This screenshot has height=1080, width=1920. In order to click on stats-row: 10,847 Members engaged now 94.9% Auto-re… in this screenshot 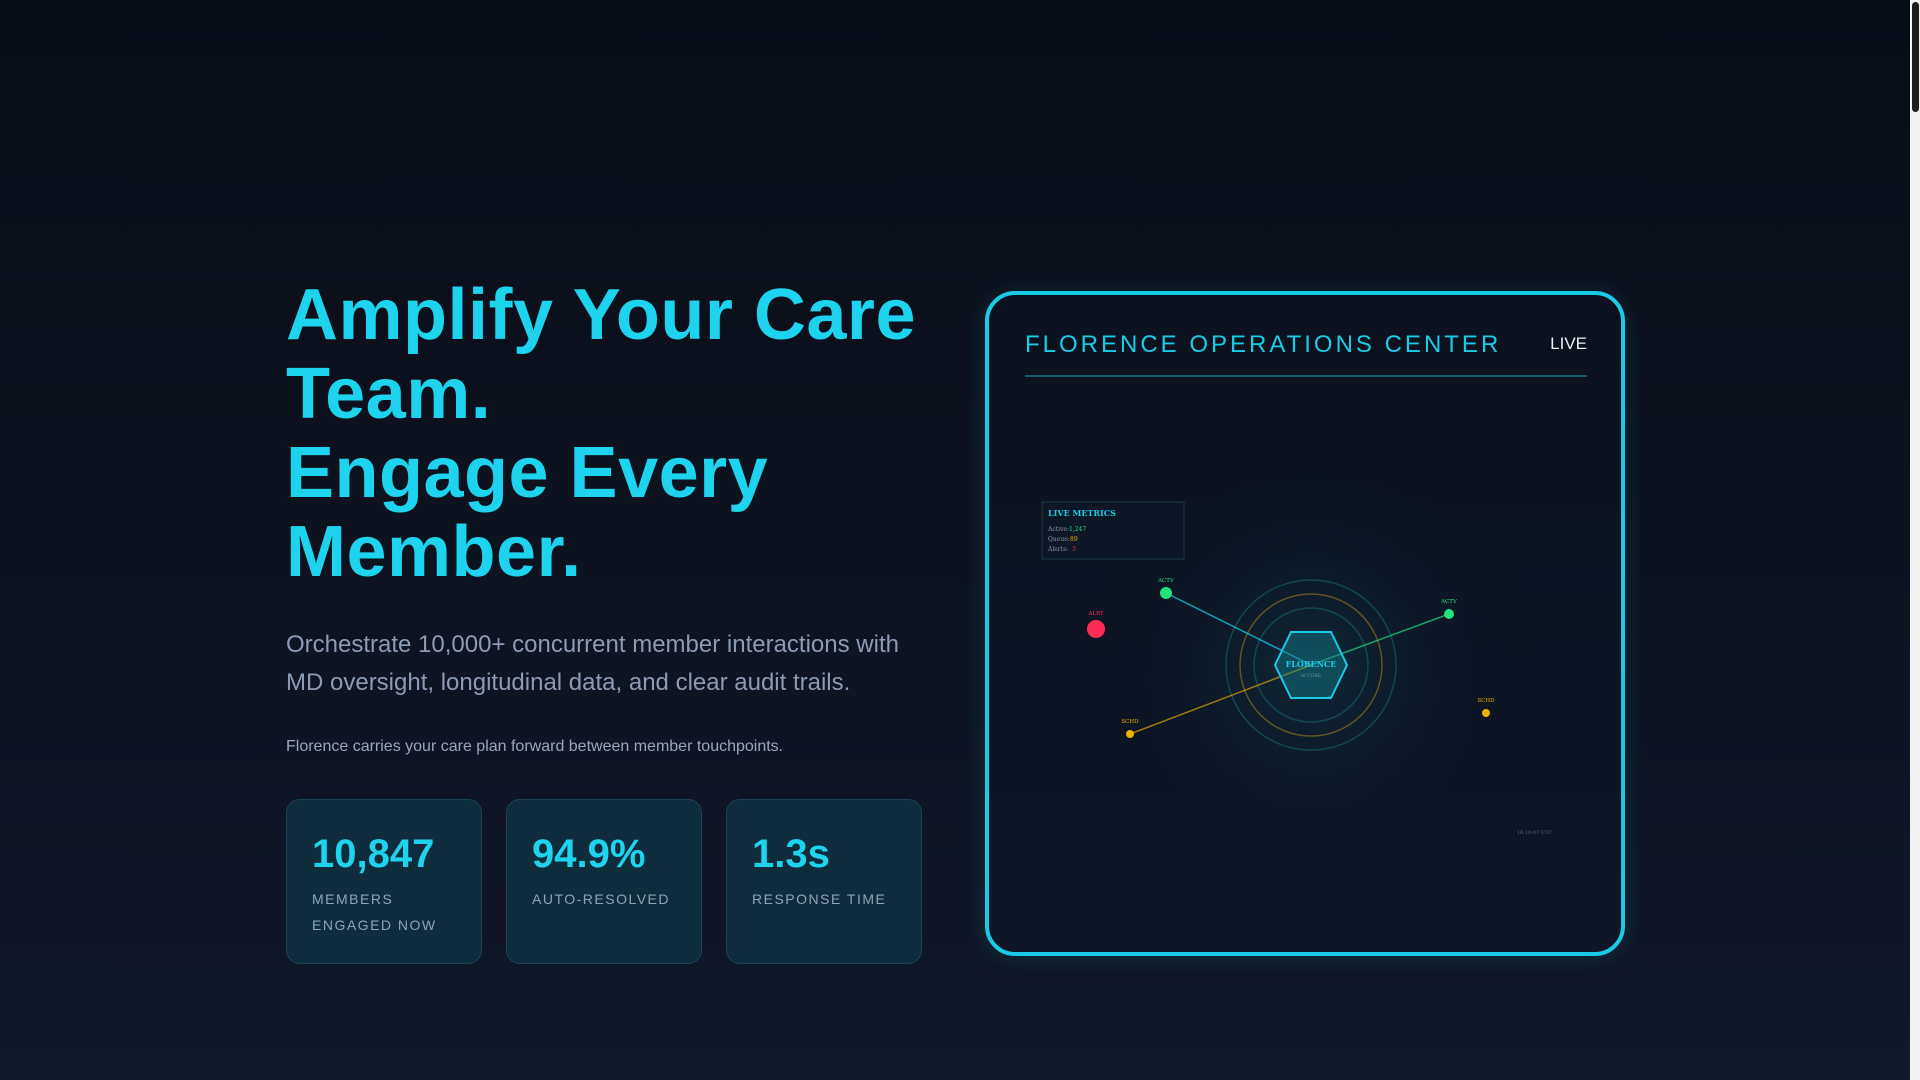, I will do `click(604, 881)`.